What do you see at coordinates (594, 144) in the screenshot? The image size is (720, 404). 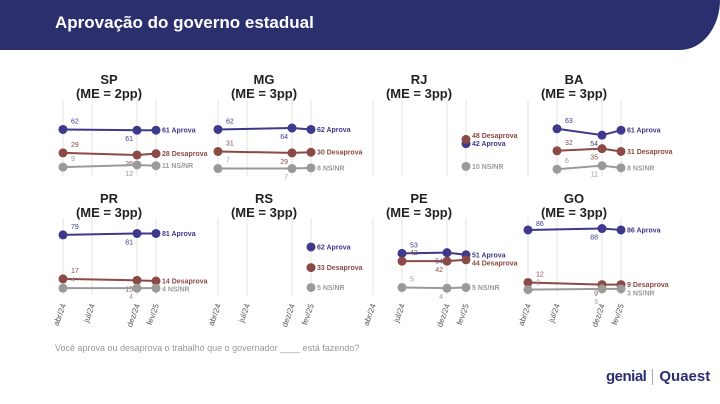 I see `aprova-value-label: 54` at bounding box center [594, 144].